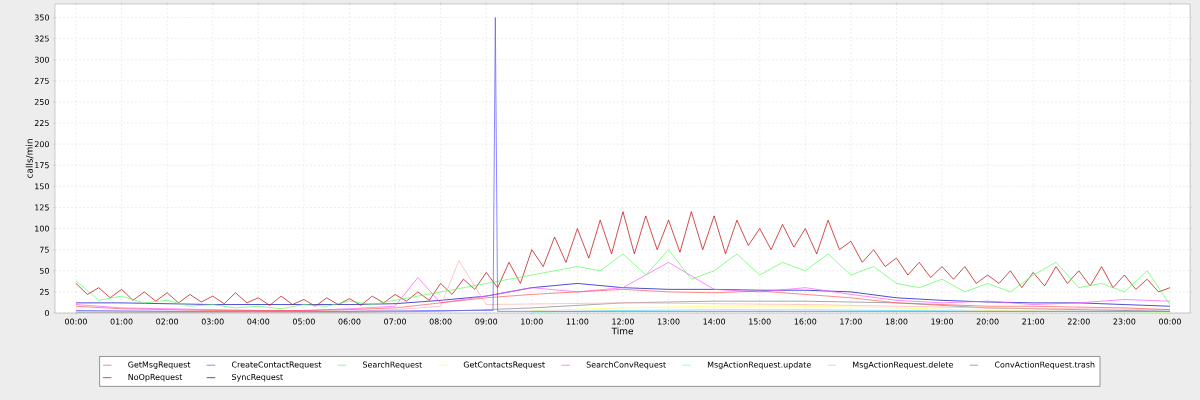 This screenshot has width=1200, height=400. What do you see at coordinates (622, 331) in the screenshot?
I see `x-axis-title: Time` at bounding box center [622, 331].